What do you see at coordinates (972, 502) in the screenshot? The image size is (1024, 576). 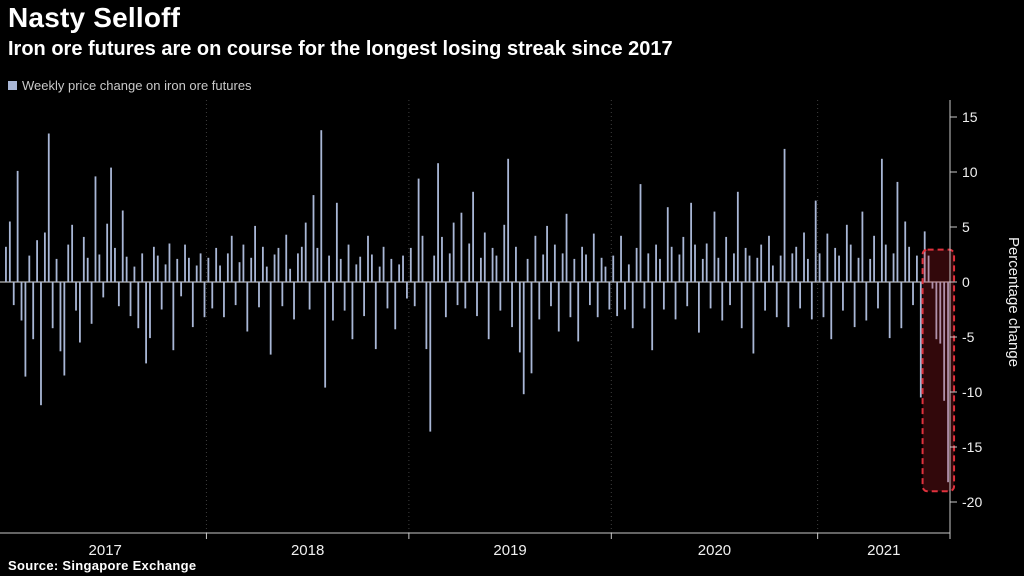 I see `y-tick-label: -20` at bounding box center [972, 502].